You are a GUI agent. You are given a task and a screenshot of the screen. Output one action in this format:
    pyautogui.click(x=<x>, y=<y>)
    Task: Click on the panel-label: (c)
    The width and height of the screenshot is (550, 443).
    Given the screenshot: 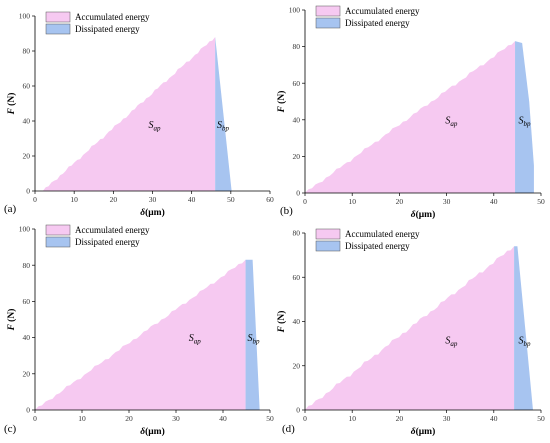 What is the action you would take?
    pyautogui.click(x=10, y=429)
    